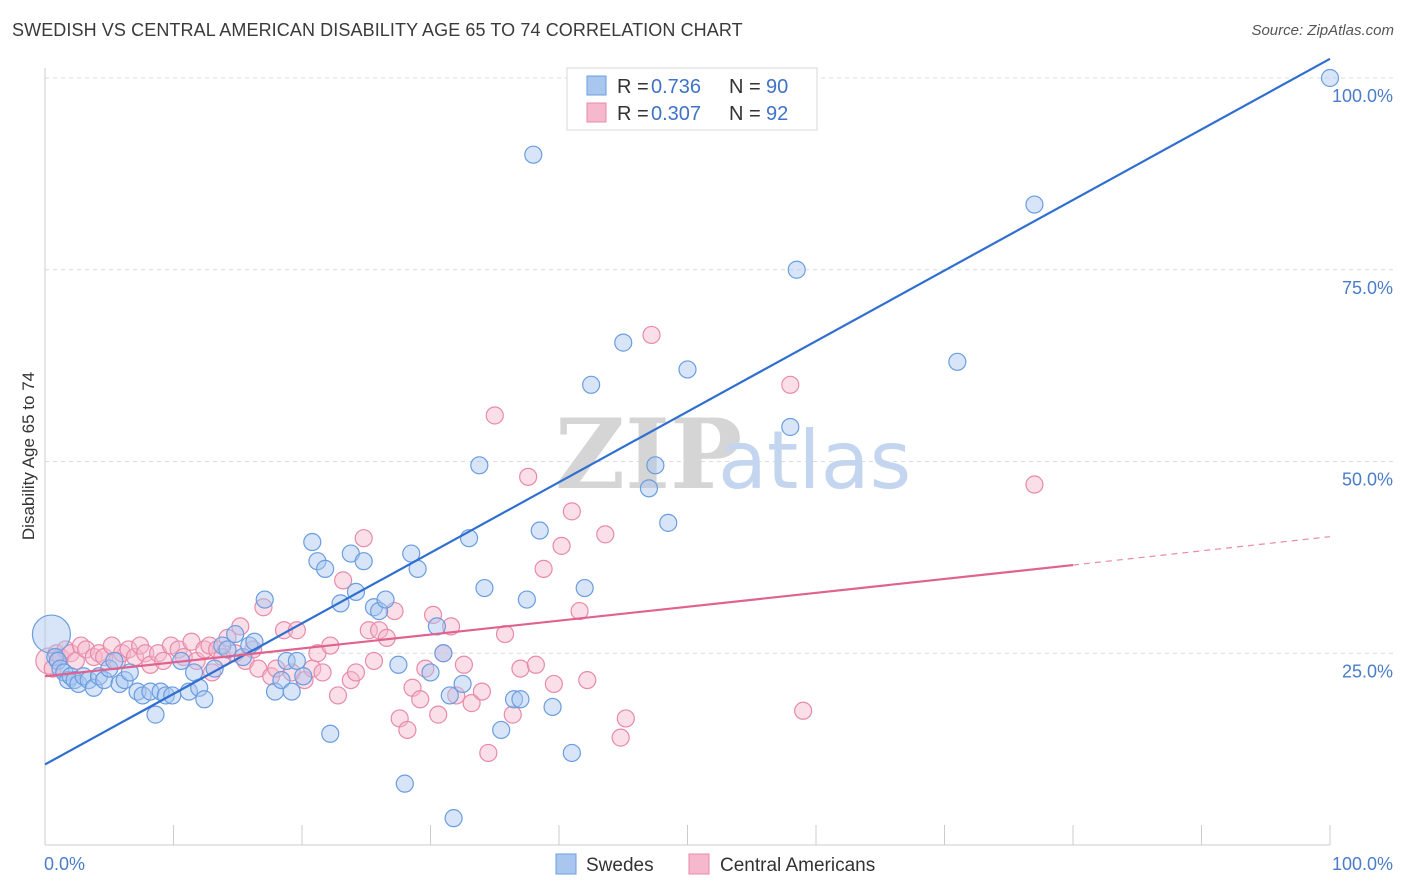  Describe the element at coordinates (596, 85) in the screenshot. I see `legend-swatch-swedes` at that location.